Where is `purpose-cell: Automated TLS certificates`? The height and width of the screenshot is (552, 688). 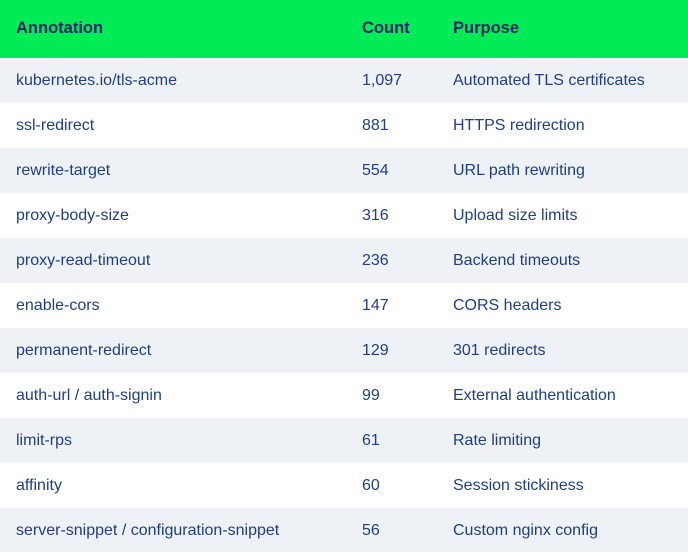 purpose-cell: Automated TLS certificates is located at coordinates (549, 80).